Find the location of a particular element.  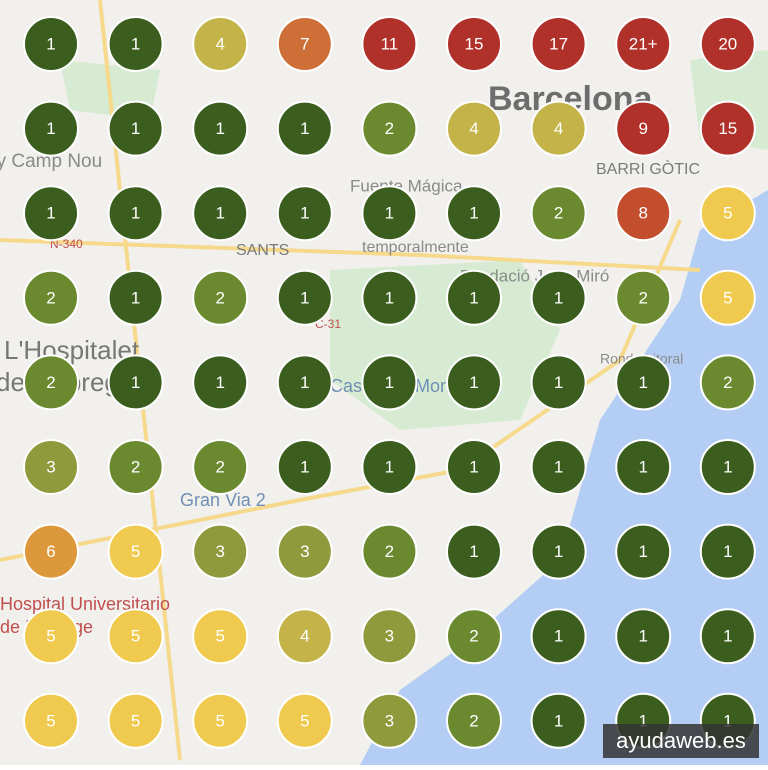

rank-value: 7 is located at coordinates (304, 43).